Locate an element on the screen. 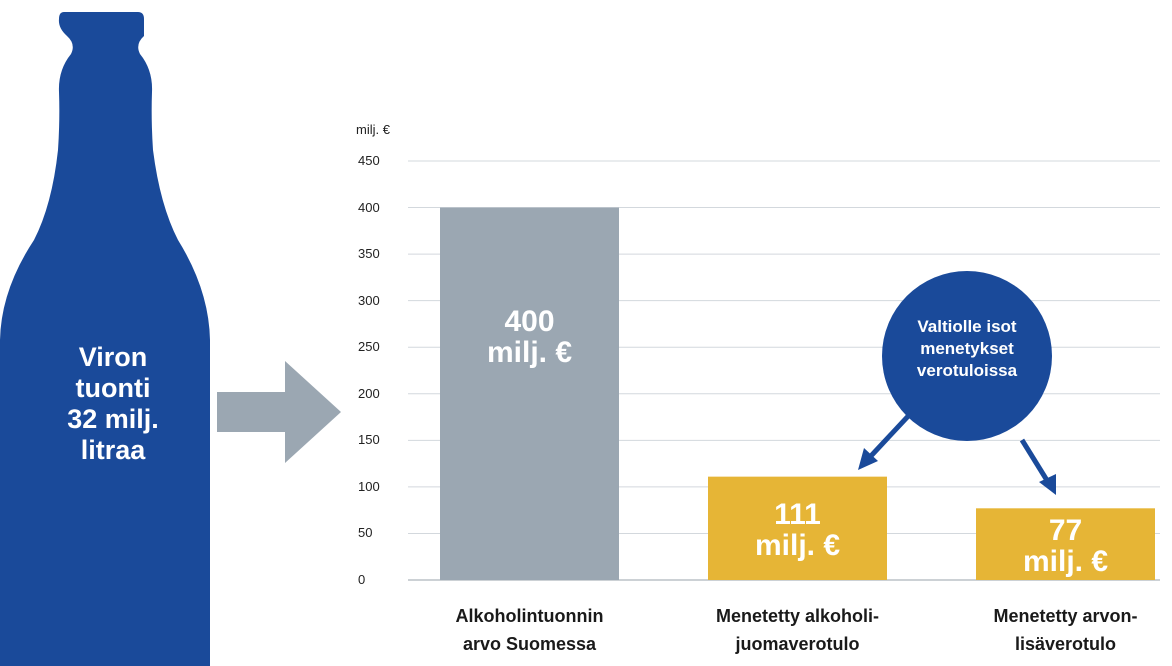 The image size is (1172, 666). bottle-label: Viron tuonti 32 milj. litraa is located at coordinates (113, 404).